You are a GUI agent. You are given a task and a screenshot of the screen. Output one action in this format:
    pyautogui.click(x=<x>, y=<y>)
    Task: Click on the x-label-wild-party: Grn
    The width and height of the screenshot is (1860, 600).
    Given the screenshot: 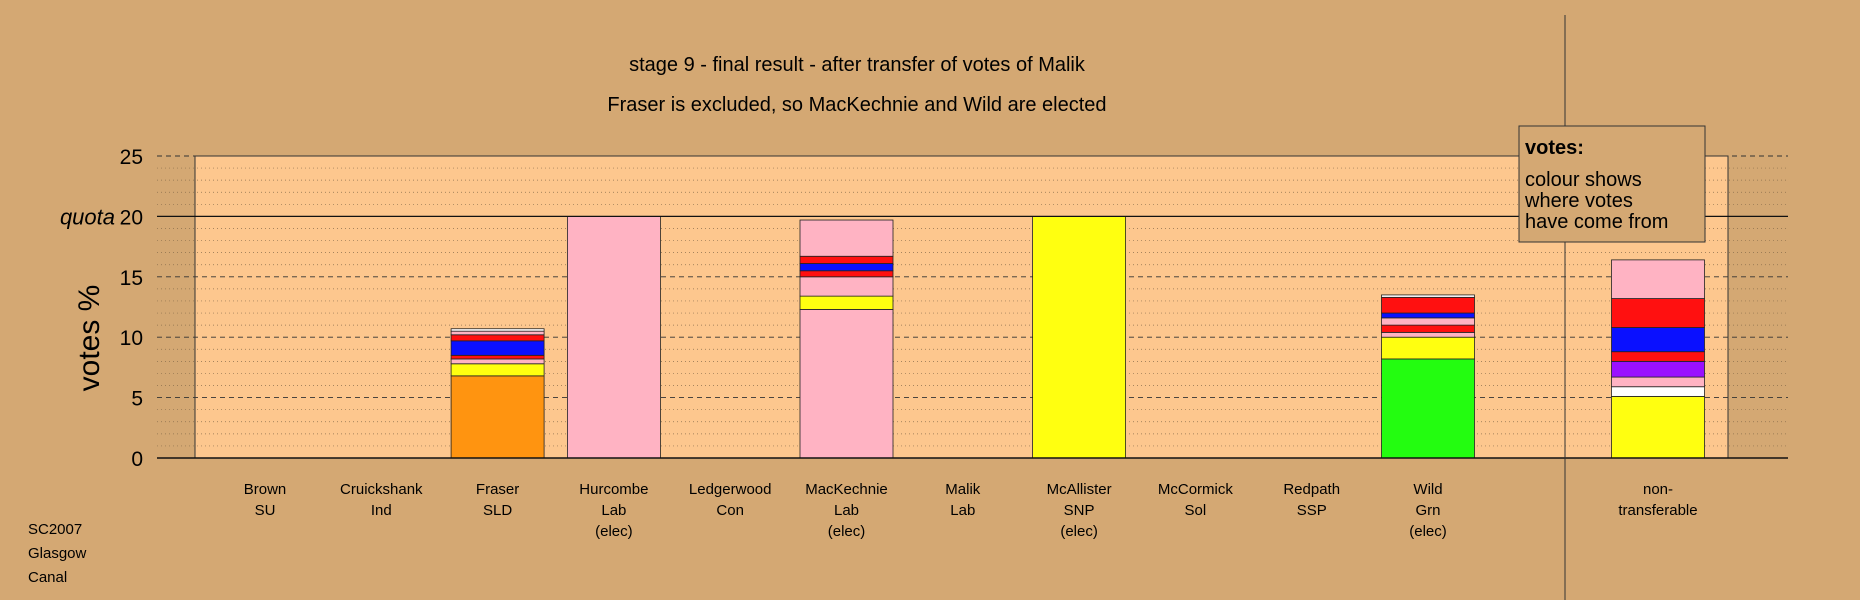 What is the action you would take?
    pyautogui.click(x=1427, y=510)
    